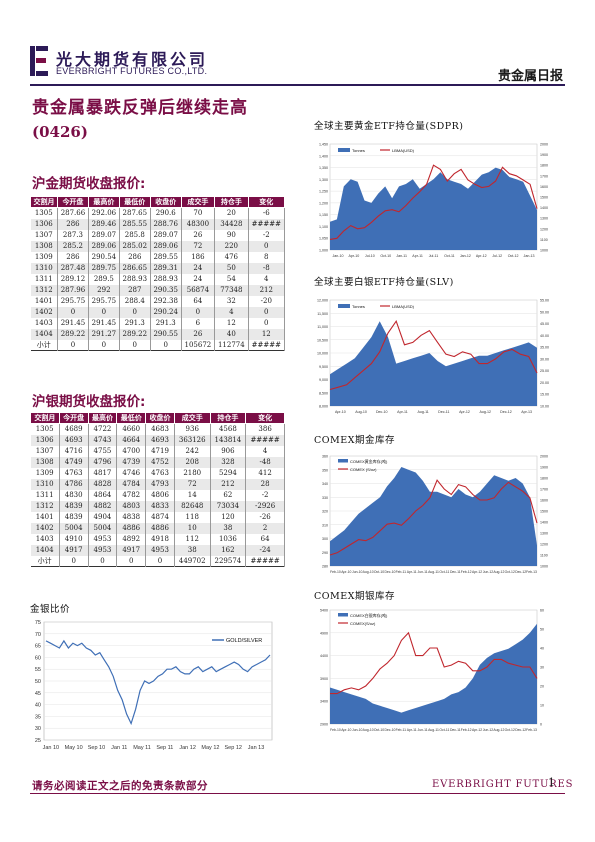 The height and width of the screenshot is (842, 595). Describe the element at coordinates (322, 301) in the screenshot. I see `y-tick-left: 12,000` at that location.